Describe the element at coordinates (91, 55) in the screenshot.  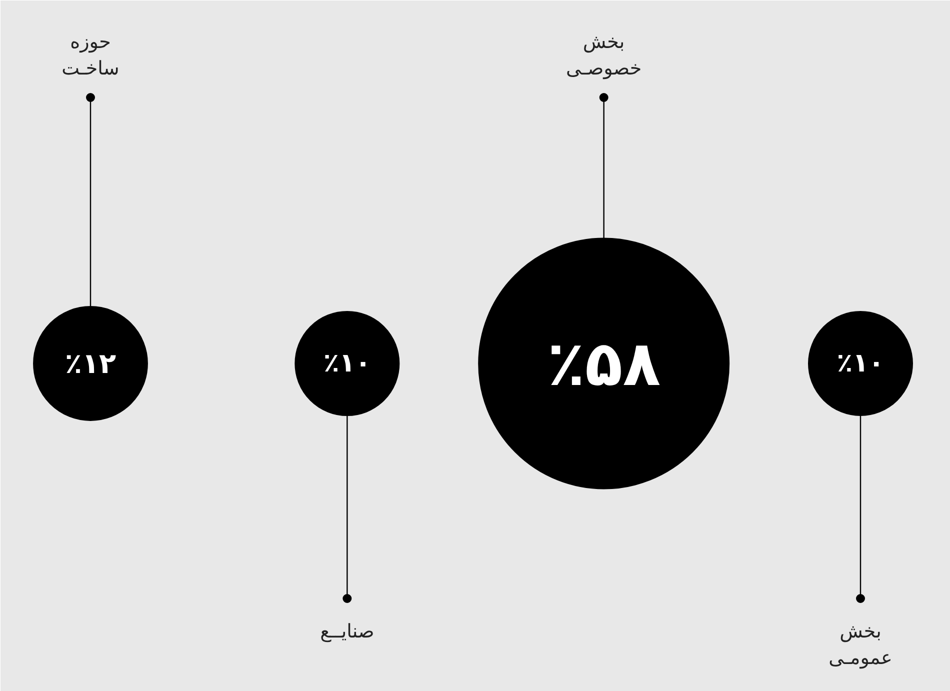
I see `category-label: حوزه ساخـت` at that location.